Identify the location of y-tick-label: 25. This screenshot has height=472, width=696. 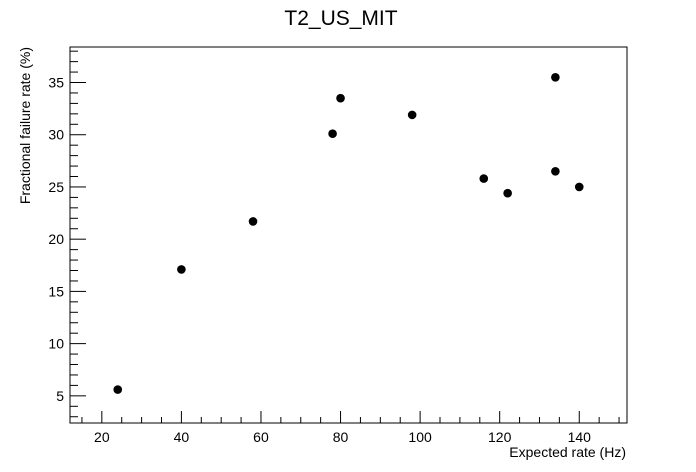
(56, 187).